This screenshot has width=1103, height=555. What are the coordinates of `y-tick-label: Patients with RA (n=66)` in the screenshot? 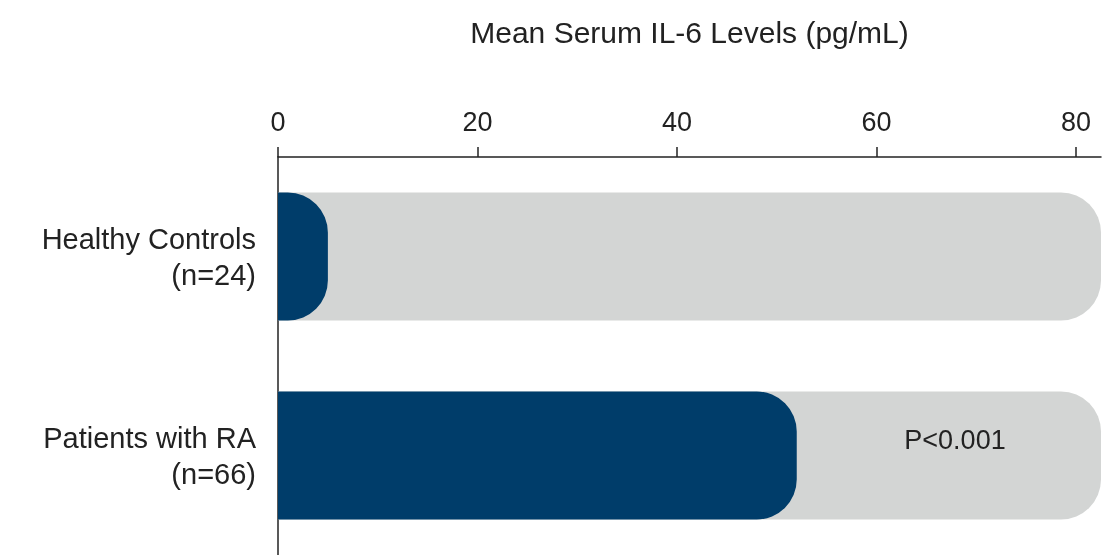 It's located at (150, 455).